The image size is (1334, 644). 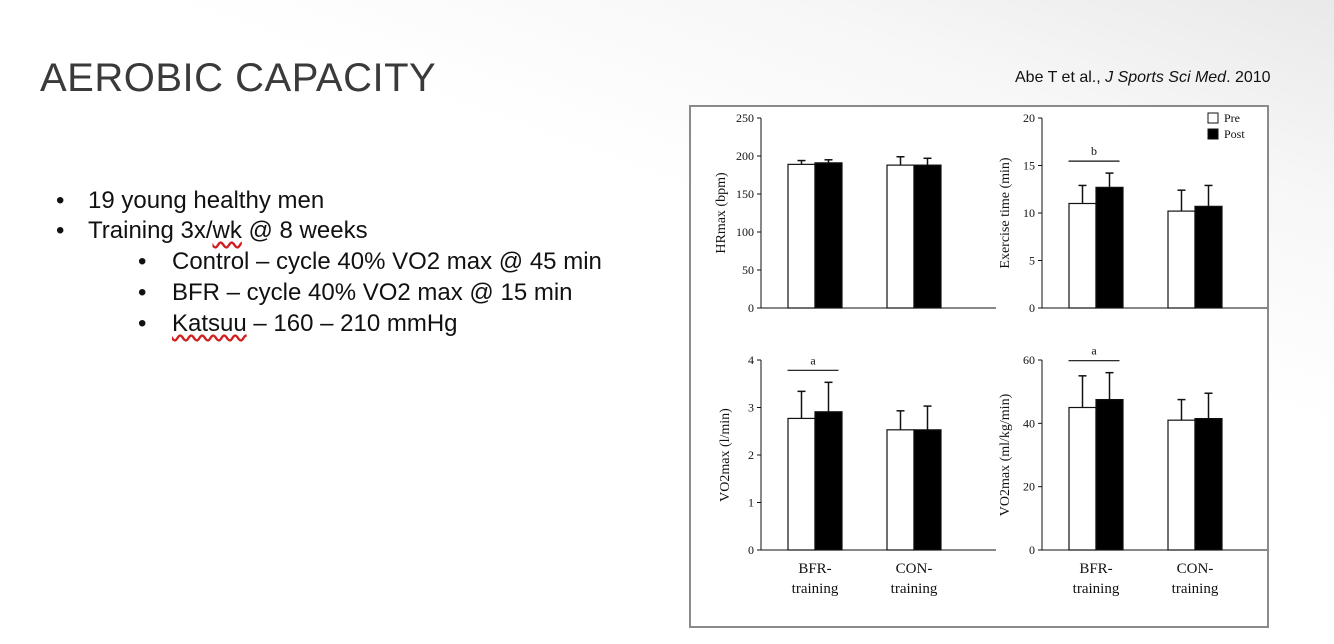 What do you see at coordinates (855, 213) in the screenshot?
I see `chart-panel-1: 0 50 100 150 200 250 HRmax (bpm)` at bounding box center [855, 213].